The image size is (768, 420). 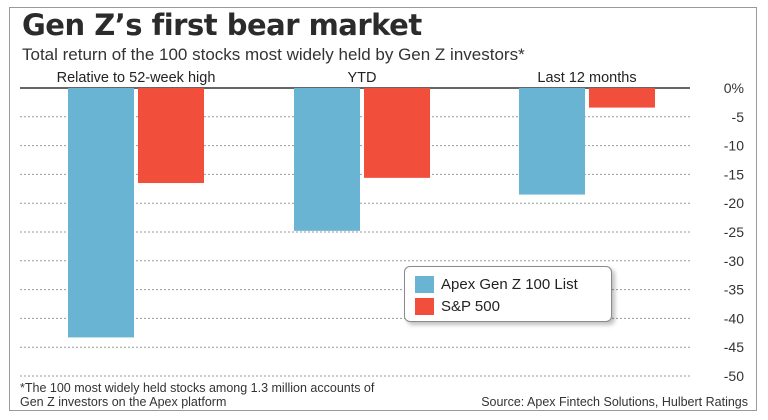 What do you see at coordinates (734, 290) in the screenshot?
I see `y-tick-label: -35` at bounding box center [734, 290].